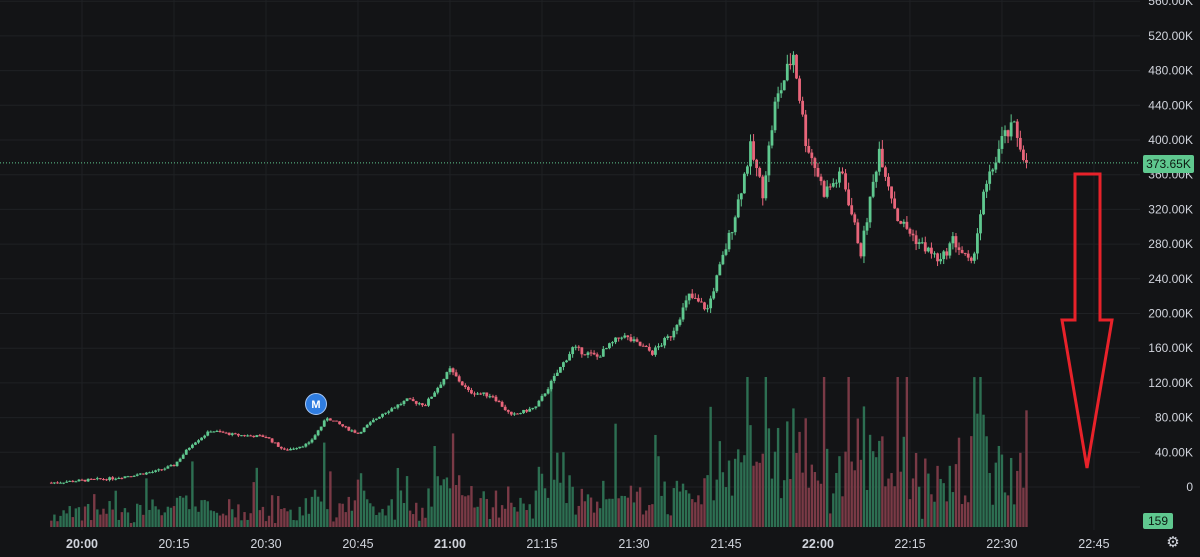  What do you see at coordinates (1170, 314) in the screenshot?
I see `y-tick-label: 200.00K` at bounding box center [1170, 314].